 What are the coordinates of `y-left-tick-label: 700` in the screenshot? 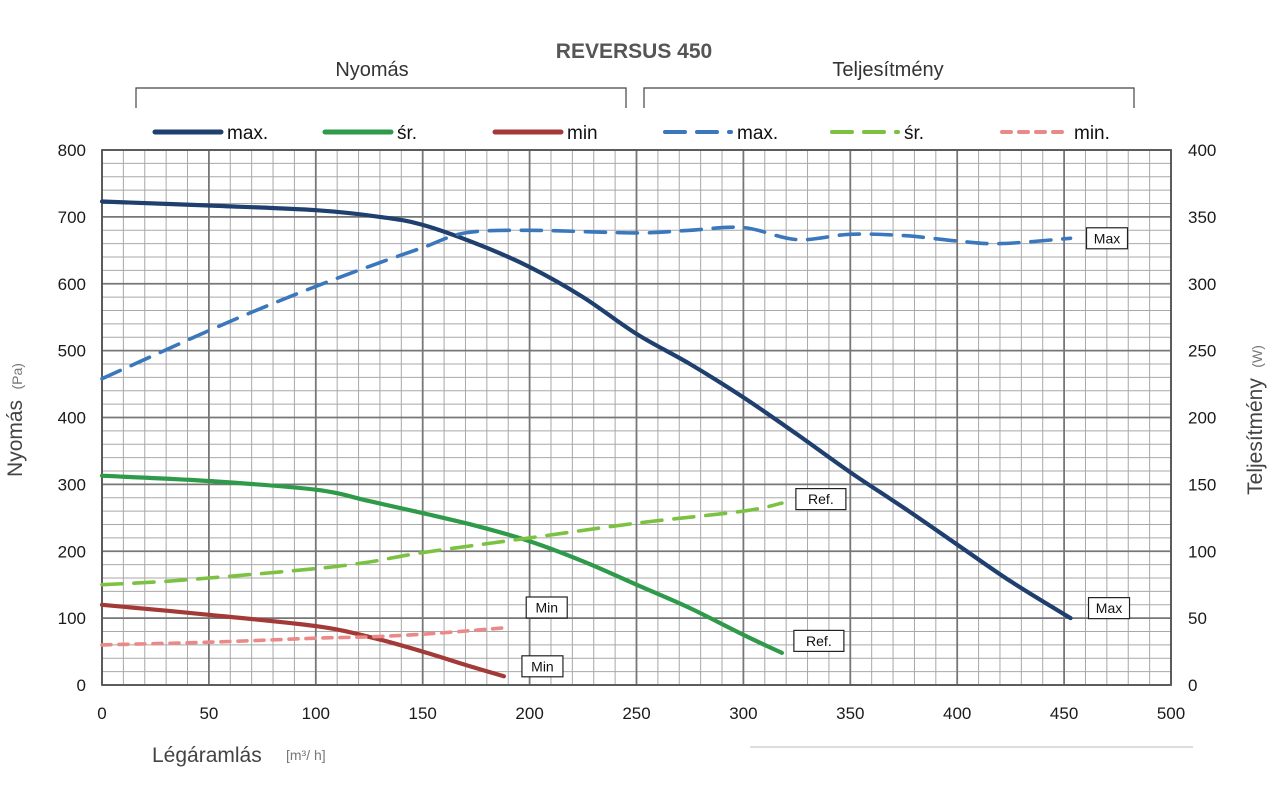 It's located at (72, 217).